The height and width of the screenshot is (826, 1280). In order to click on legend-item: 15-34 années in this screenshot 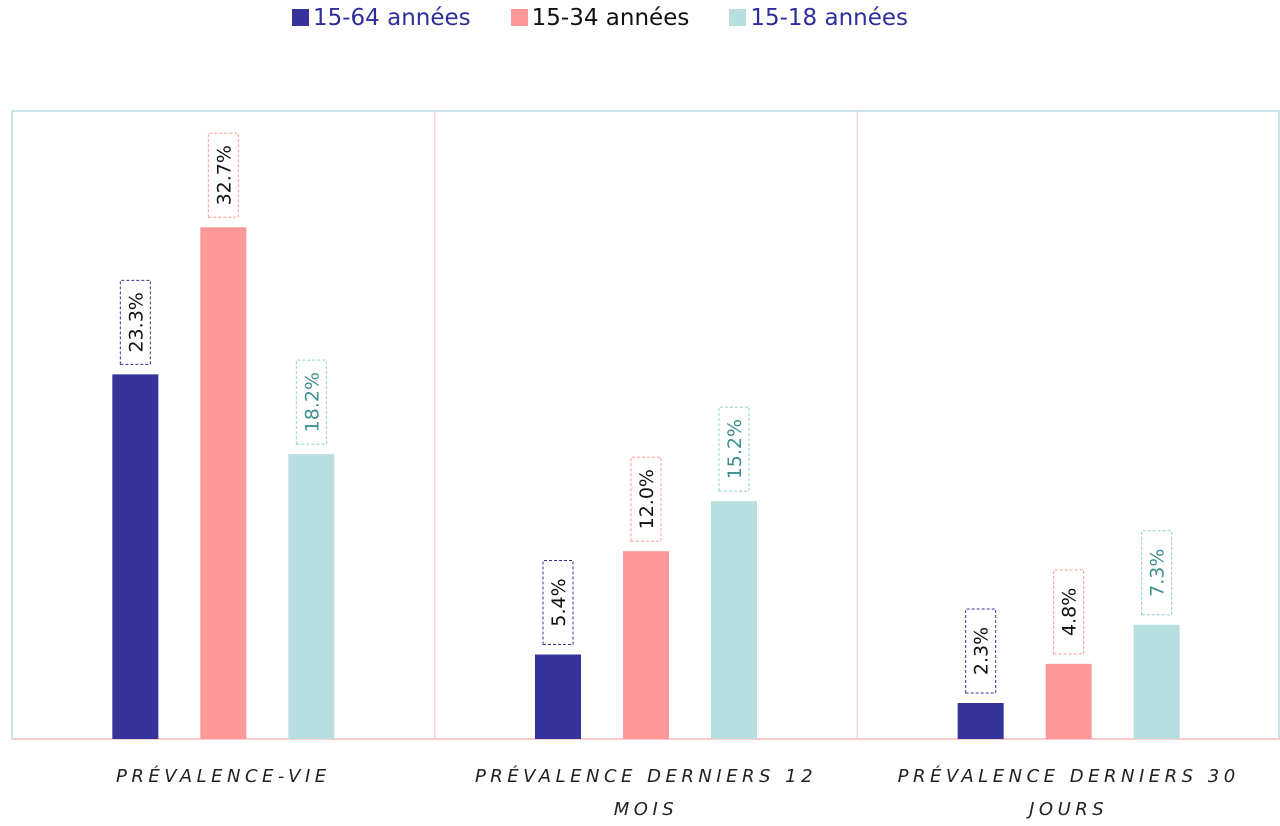, I will do `click(600, 17)`.